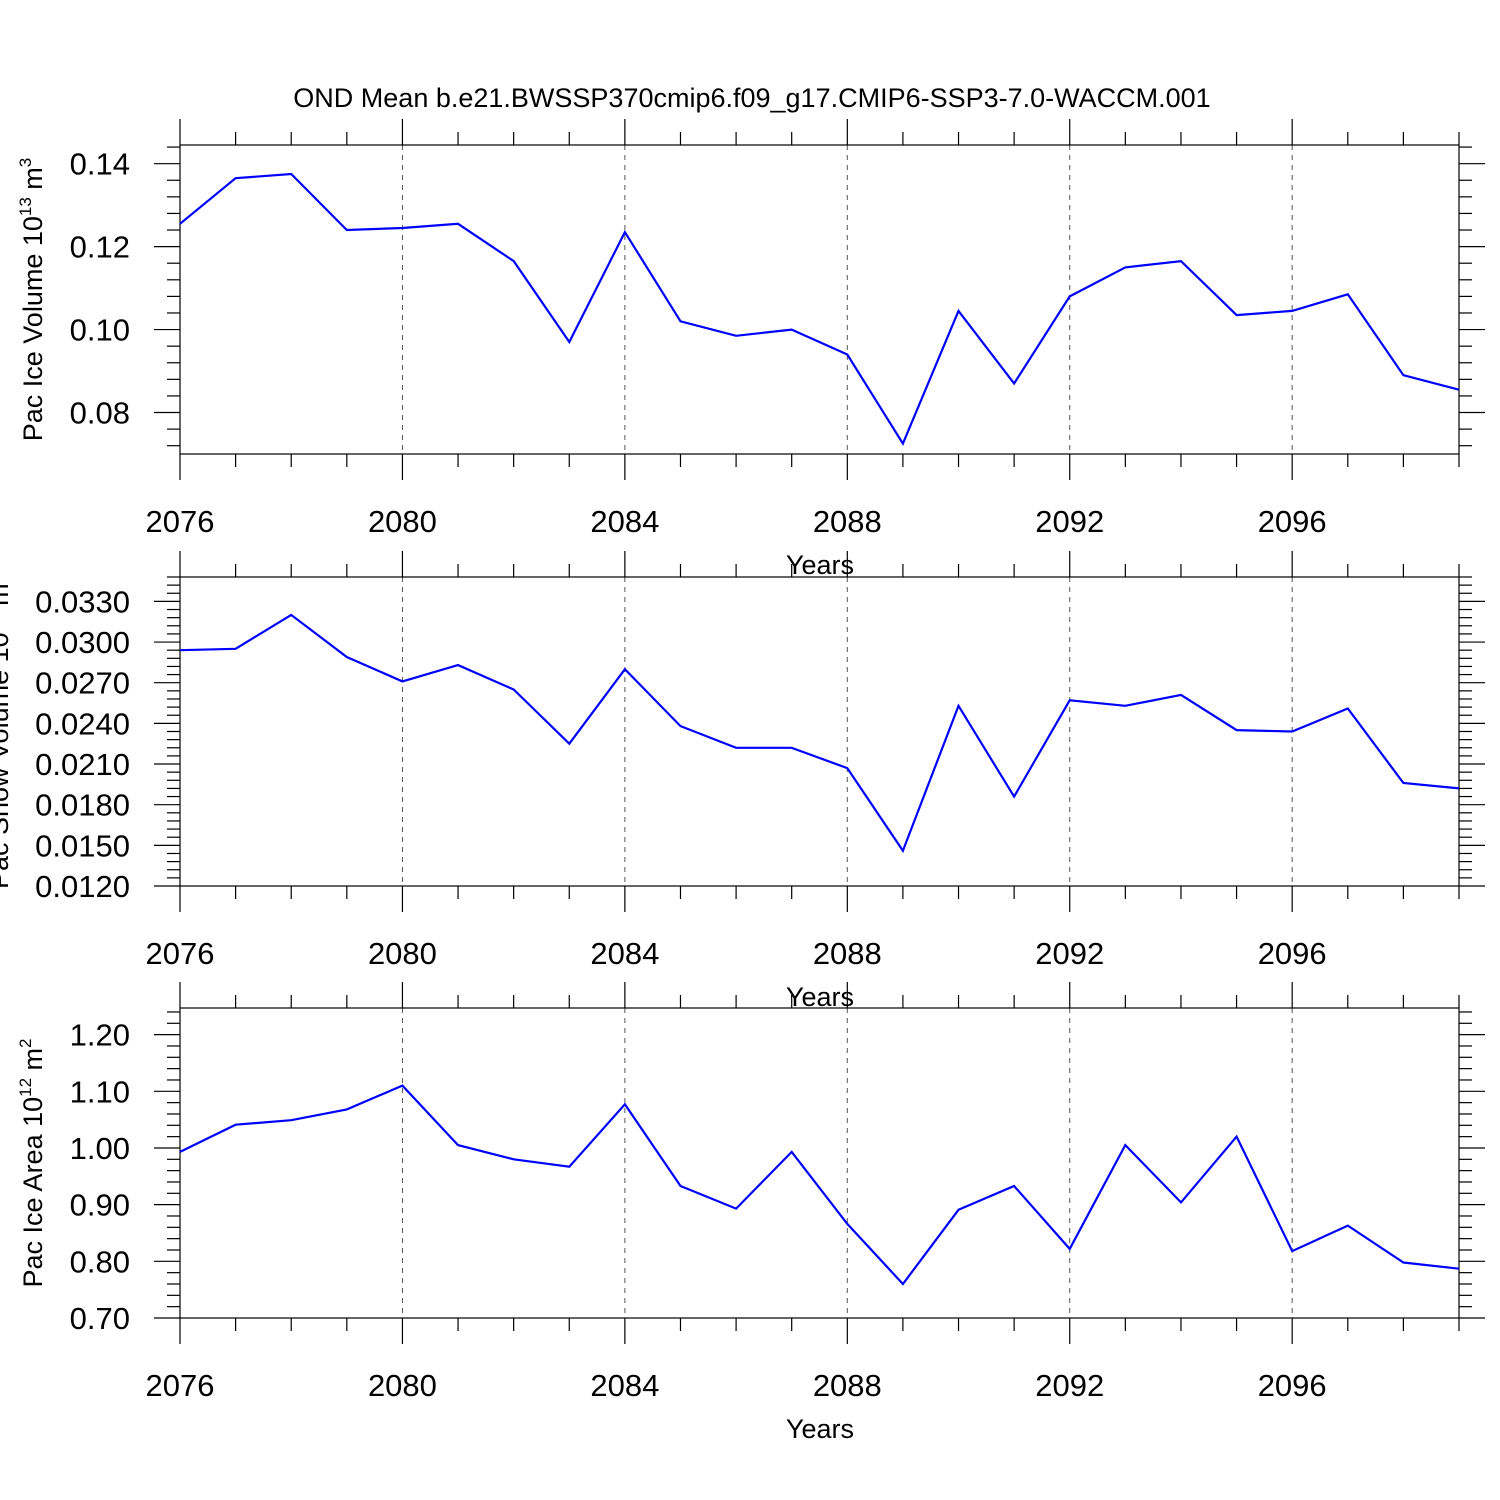  What do you see at coordinates (100, 1205) in the screenshot?
I see `y-tick-label: 0.90` at bounding box center [100, 1205].